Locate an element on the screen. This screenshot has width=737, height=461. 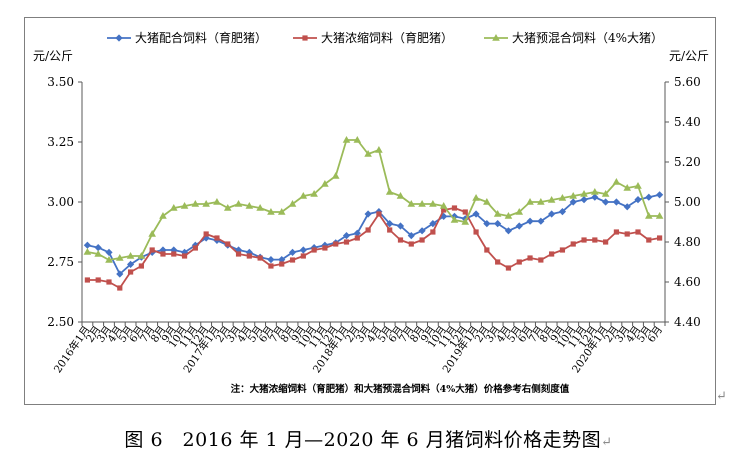
right-axis-tick-label: 4.40 is located at coordinates (687, 322).